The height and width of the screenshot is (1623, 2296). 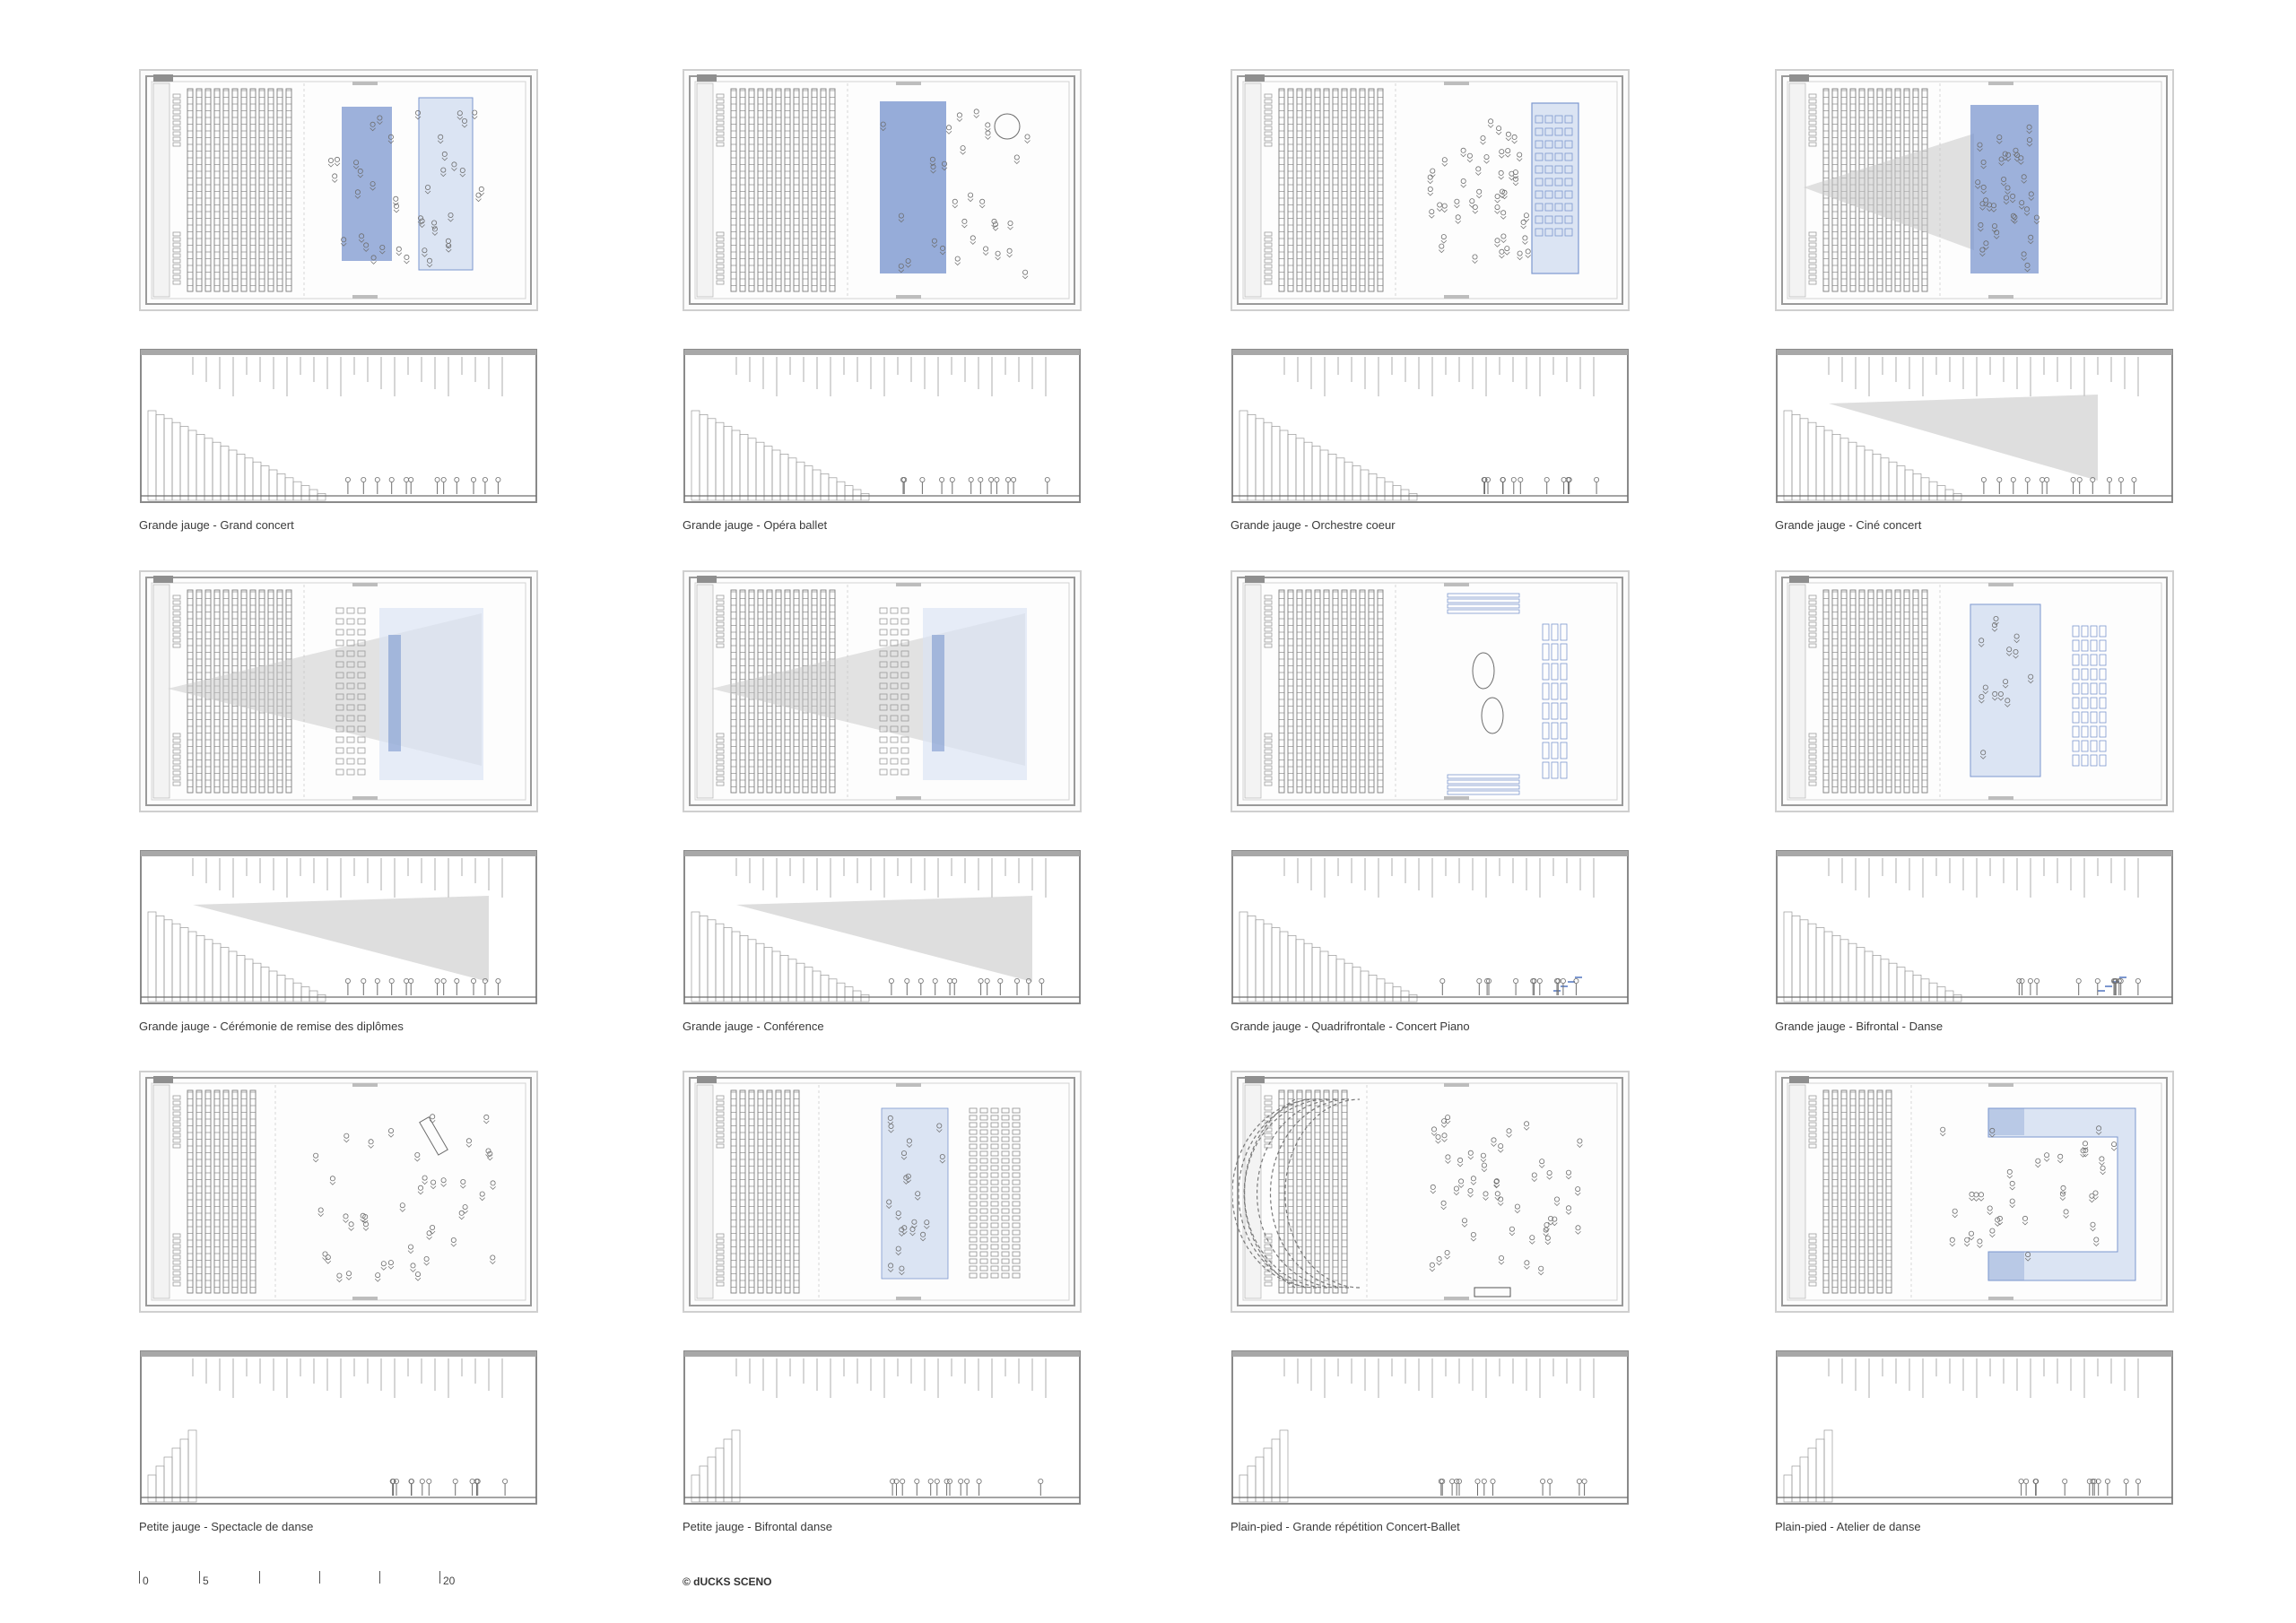 I want to click on configuration-caption: Petite jauge - Spectacle de danse, so click(x=226, y=1526).